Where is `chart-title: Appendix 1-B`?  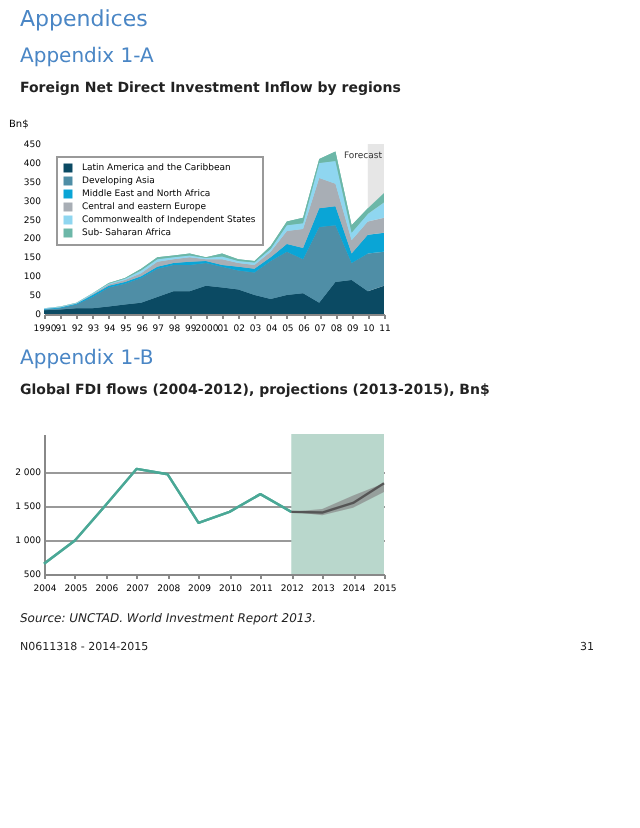 chart-title: Appendix 1-B is located at coordinates (87, 359).